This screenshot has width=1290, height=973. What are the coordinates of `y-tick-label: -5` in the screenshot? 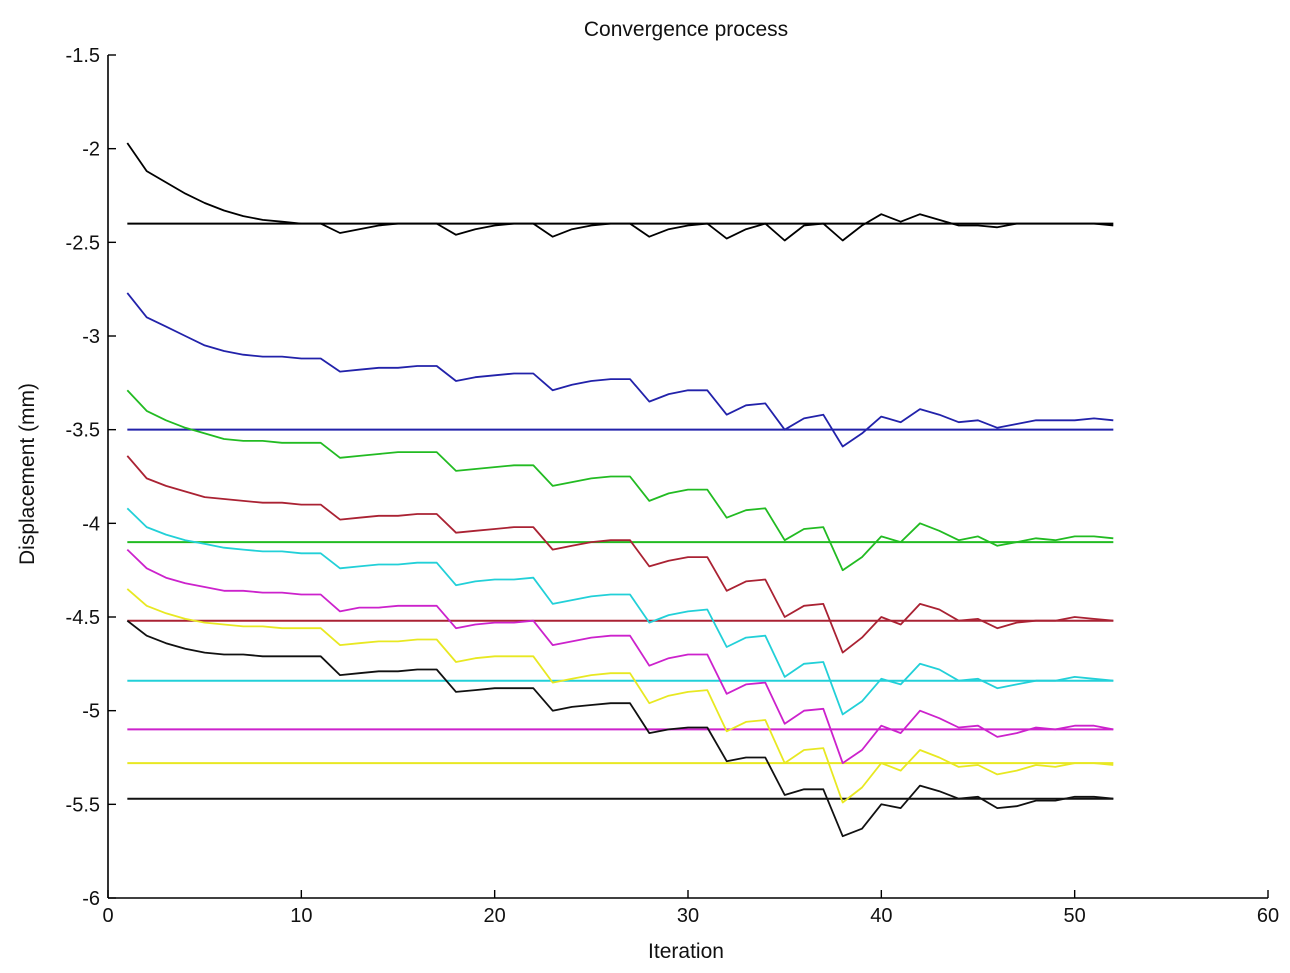 It's located at (91, 712).